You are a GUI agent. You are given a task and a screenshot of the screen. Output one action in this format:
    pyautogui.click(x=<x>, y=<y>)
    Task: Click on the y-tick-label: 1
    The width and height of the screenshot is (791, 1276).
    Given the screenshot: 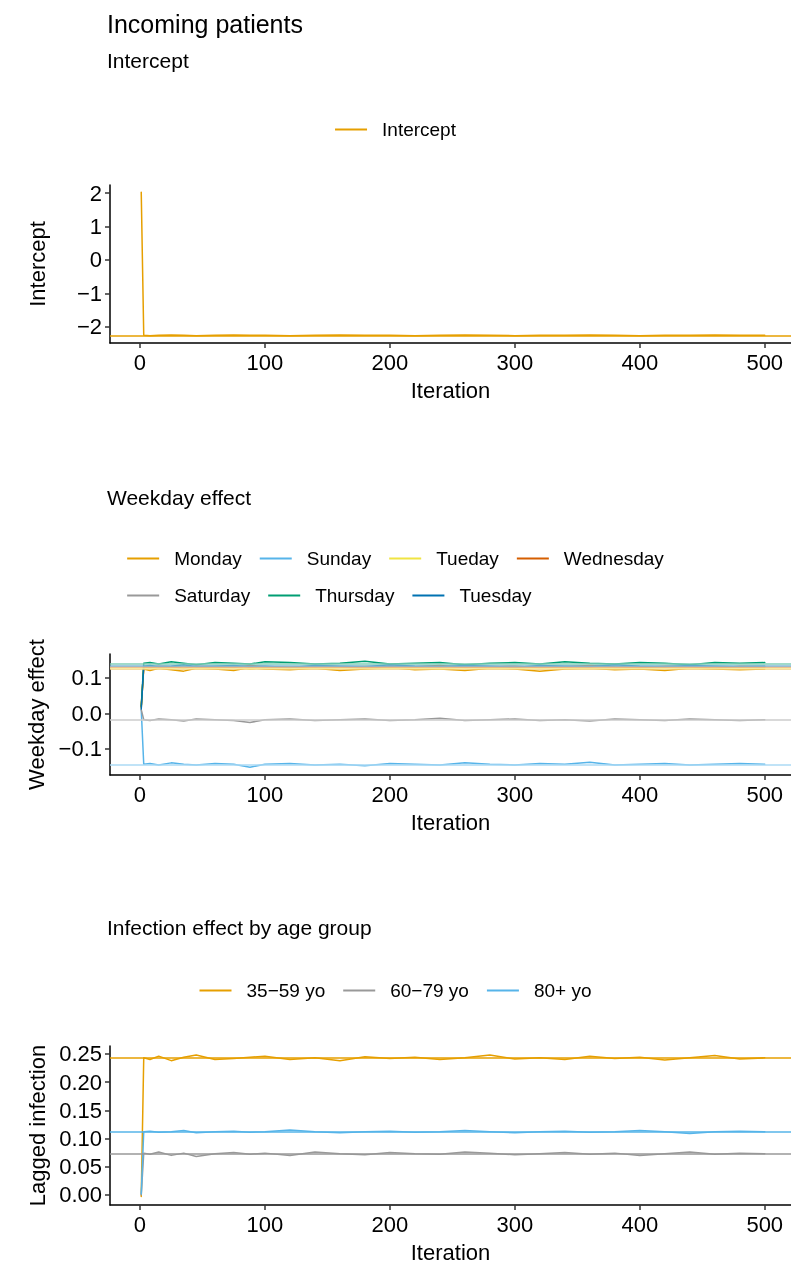 What is the action you would take?
    pyautogui.click(x=95, y=227)
    